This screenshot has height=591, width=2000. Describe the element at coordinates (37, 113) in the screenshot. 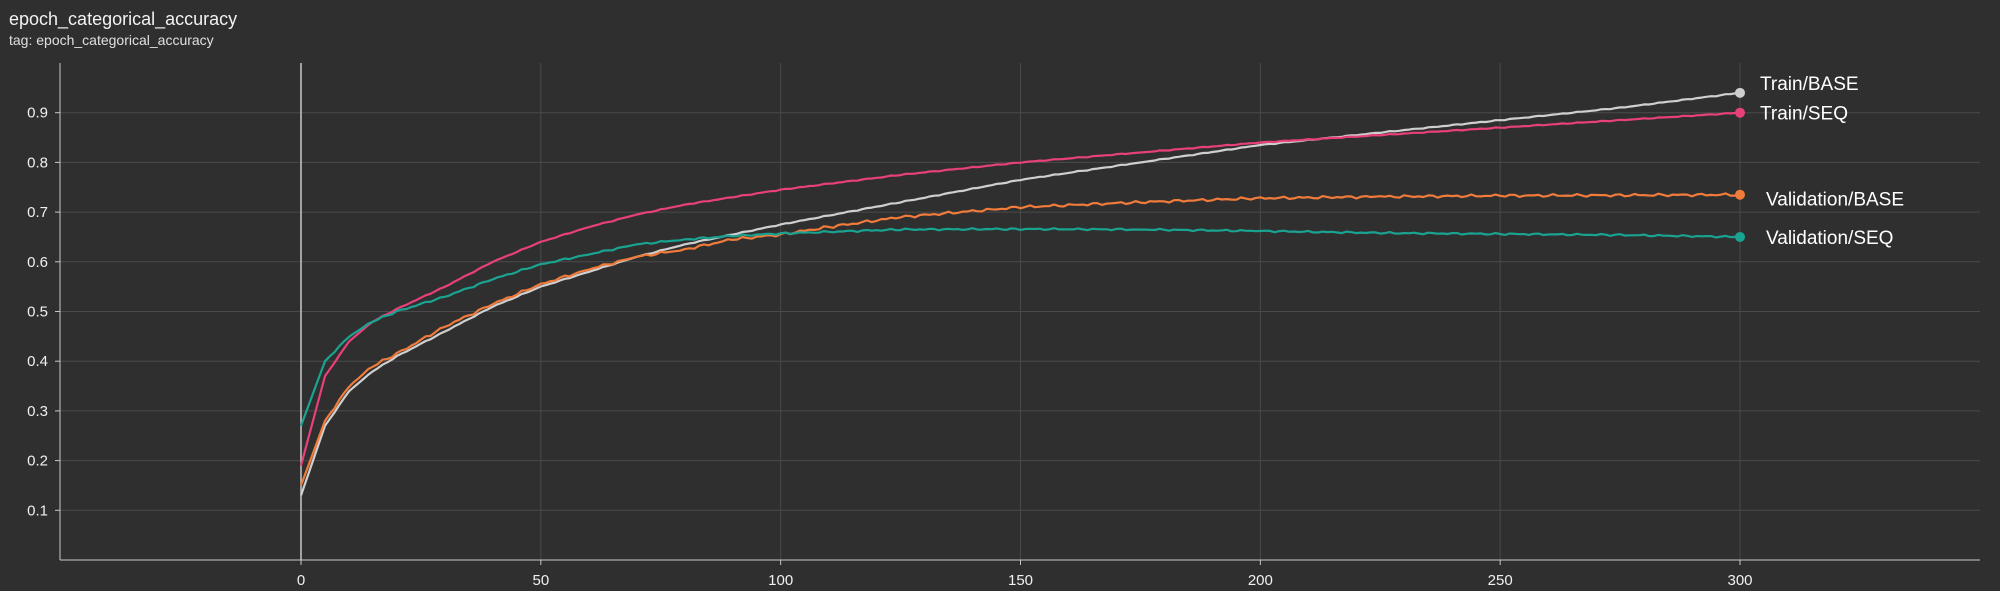

I see `y-tick-label-0.9: 0.9` at that location.